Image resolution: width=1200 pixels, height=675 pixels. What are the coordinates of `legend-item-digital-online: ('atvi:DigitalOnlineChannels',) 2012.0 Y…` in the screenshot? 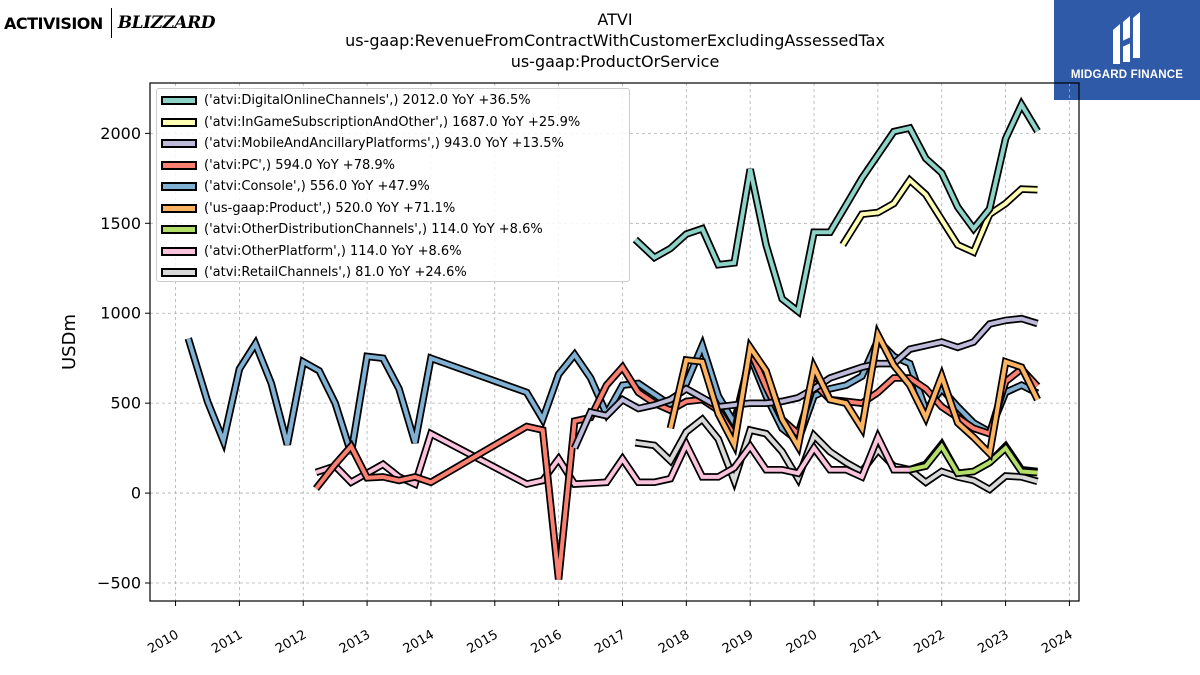 It's located at (344, 100).